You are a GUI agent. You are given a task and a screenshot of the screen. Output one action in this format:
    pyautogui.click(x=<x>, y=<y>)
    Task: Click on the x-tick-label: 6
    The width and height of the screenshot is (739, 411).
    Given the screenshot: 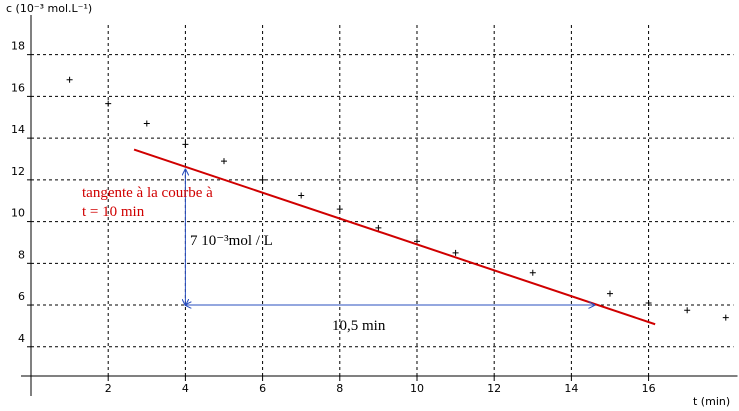 What is the action you would take?
    pyautogui.click(x=262, y=388)
    